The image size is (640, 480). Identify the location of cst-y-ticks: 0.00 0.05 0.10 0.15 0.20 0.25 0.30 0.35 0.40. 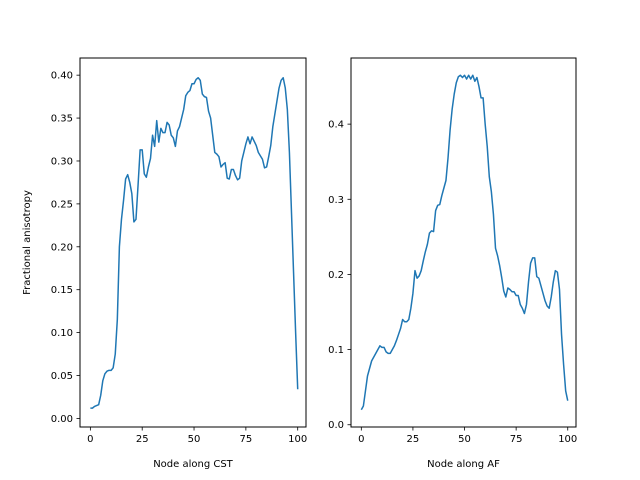
(65, 248).